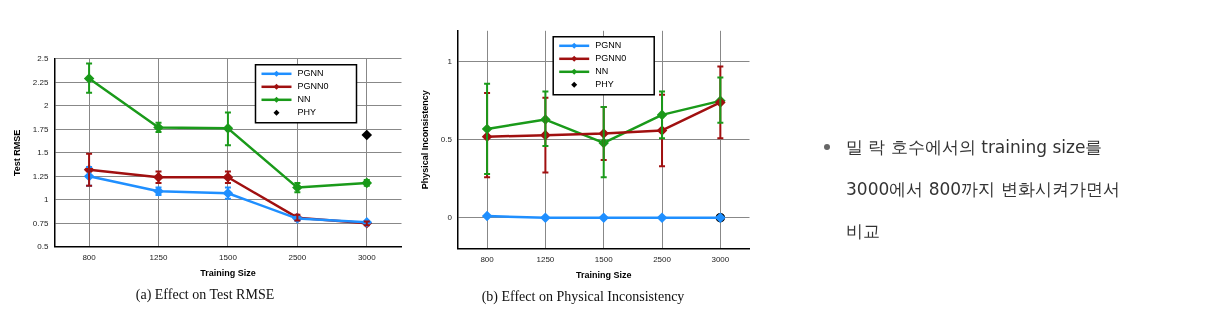  Describe the element at coordinates (583, 297) in the screenshot. I see `text: (b) Effect on Physical Inconsistency` at that location.